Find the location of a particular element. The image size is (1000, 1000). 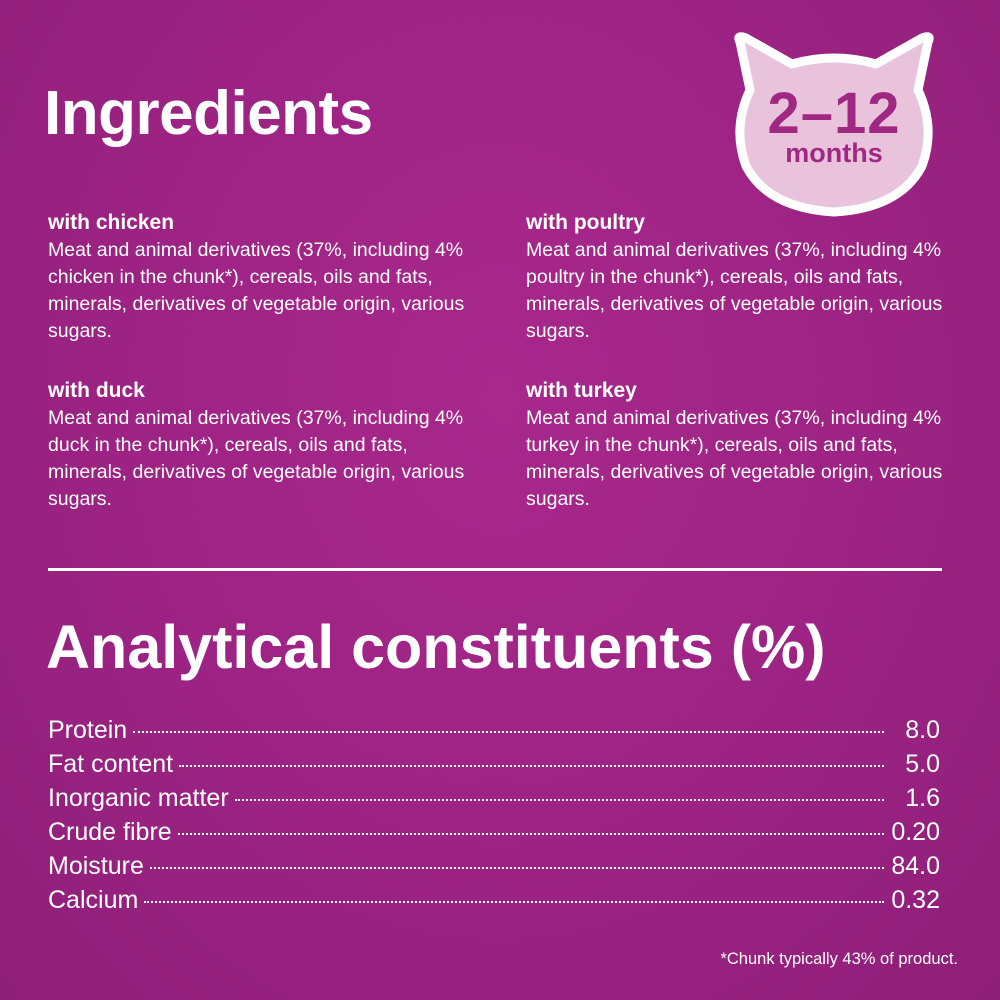

row-value: 8.0 is located at coordinates (922, 730).